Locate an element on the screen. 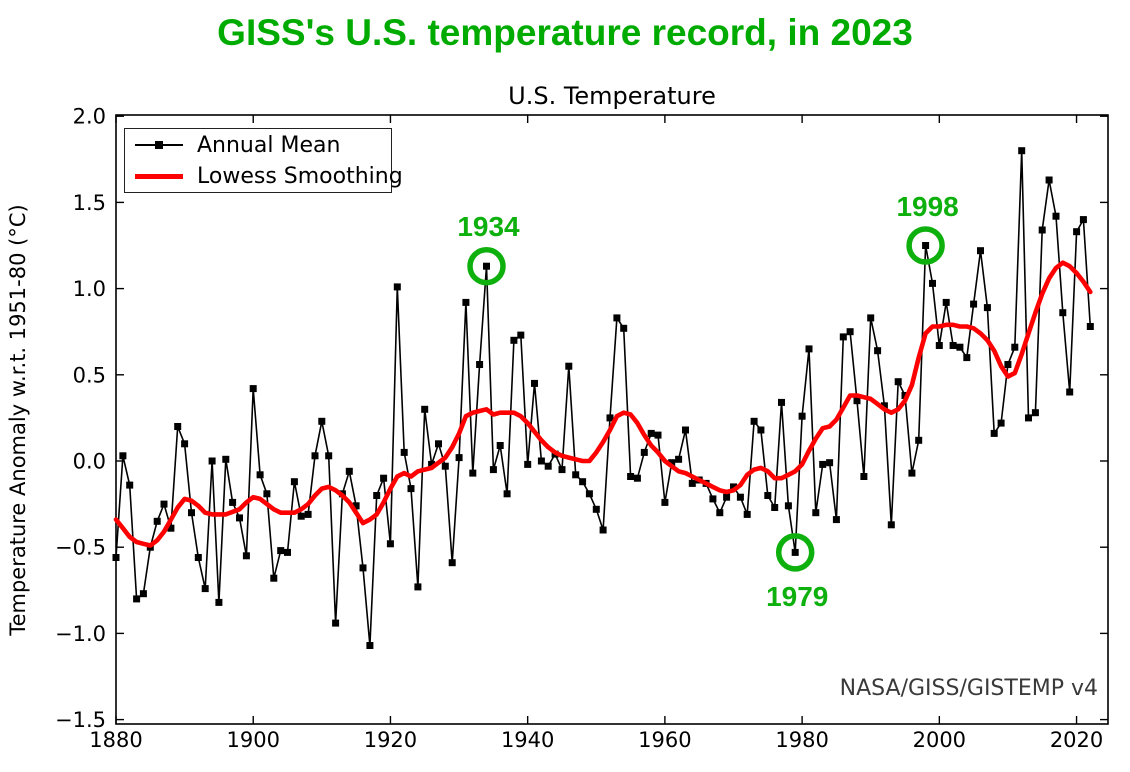  annual-mean-line-sample-icon is located at coordinates (159, 145).